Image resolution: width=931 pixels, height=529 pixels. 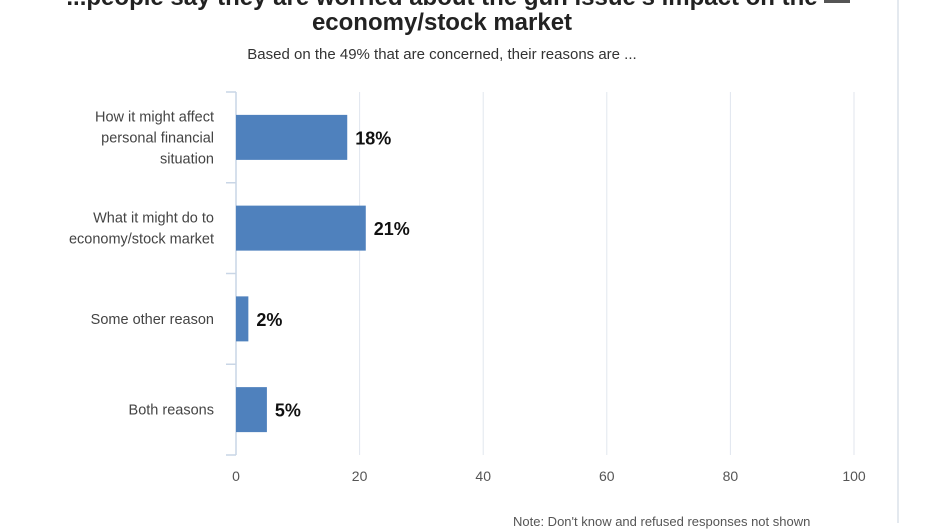 I want to click on panel-right-border, so click(x=898, y=261).